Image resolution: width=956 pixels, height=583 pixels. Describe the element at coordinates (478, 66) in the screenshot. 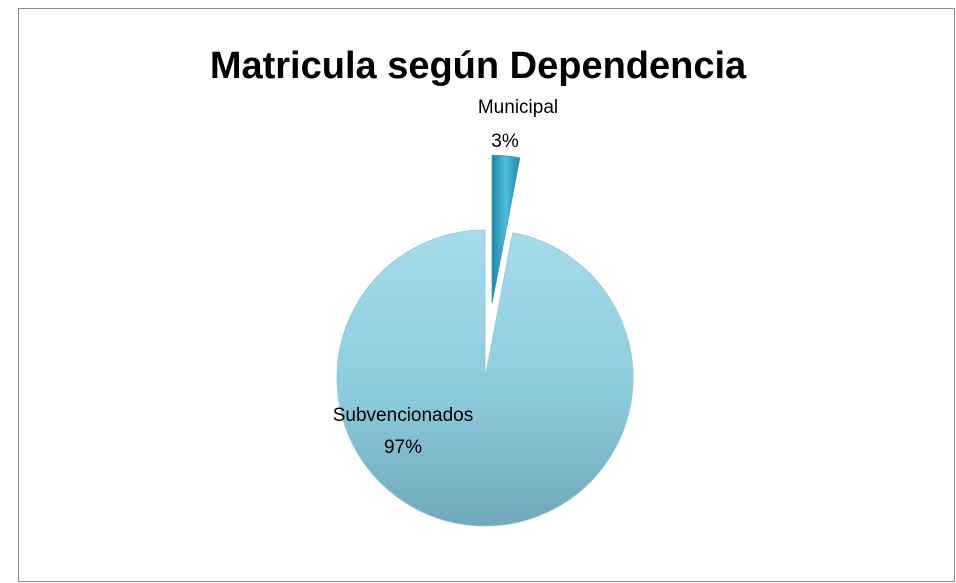

I see `chart-title: Matricula según Dependencia` at that location.